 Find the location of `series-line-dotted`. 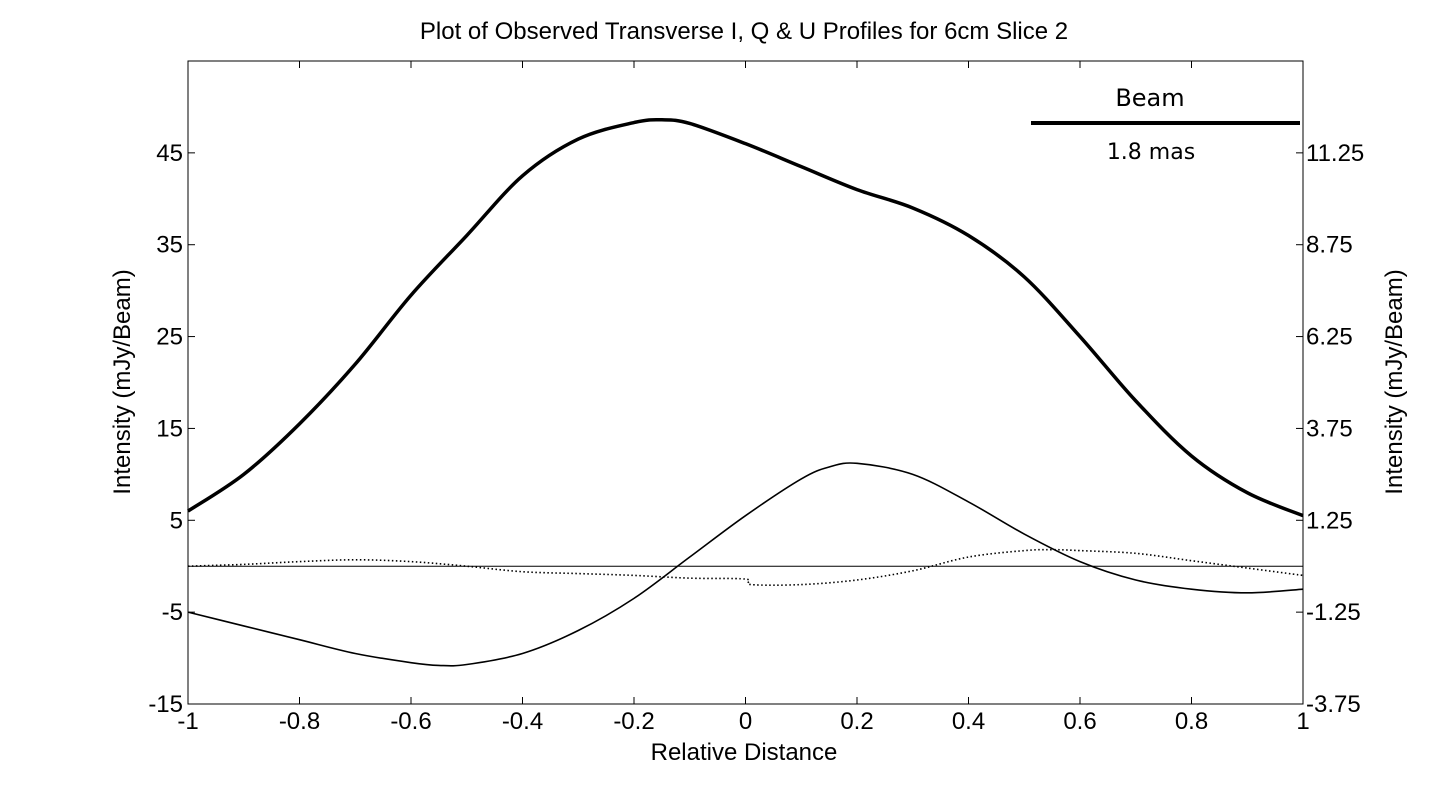

series-line-dotted is located at coordinates (745, 567).